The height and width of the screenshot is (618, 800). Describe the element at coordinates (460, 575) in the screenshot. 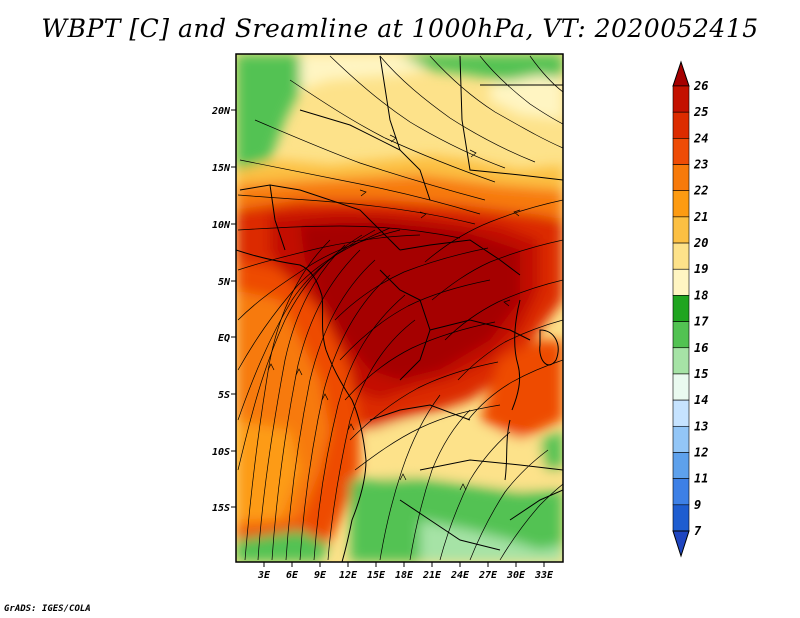

I see `lon-label: 24E` at that location.